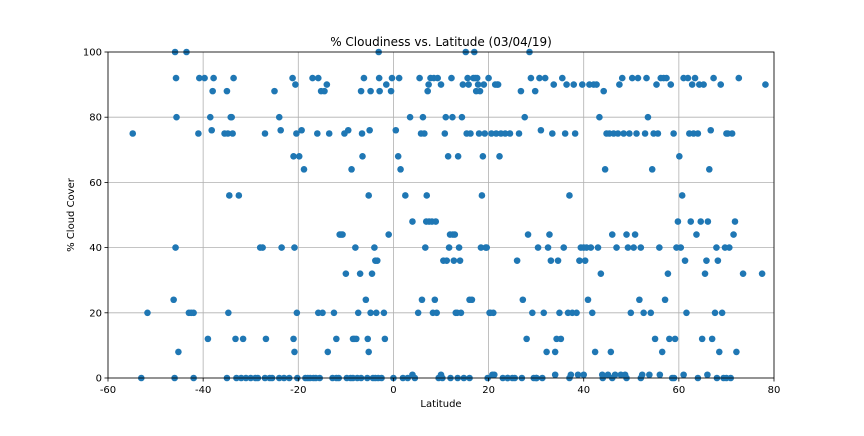 The width and height of the screenshot is (864, 436). I want to click on x-tick-label: -40, so click(203, 390).